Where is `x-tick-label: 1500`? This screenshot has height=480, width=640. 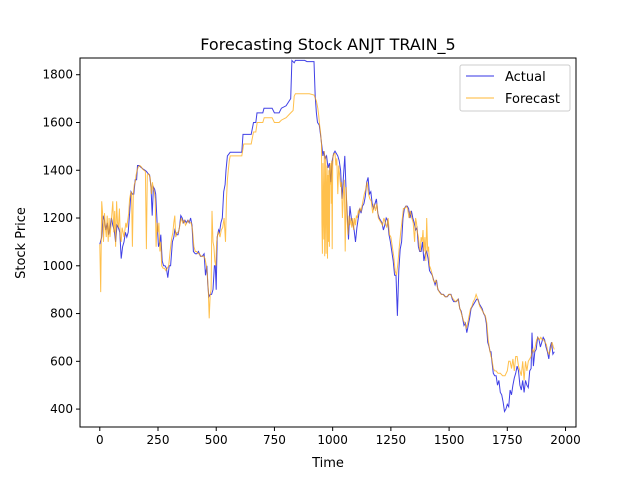 x-tick-label: 1500 is located at coordinates (449, 440).